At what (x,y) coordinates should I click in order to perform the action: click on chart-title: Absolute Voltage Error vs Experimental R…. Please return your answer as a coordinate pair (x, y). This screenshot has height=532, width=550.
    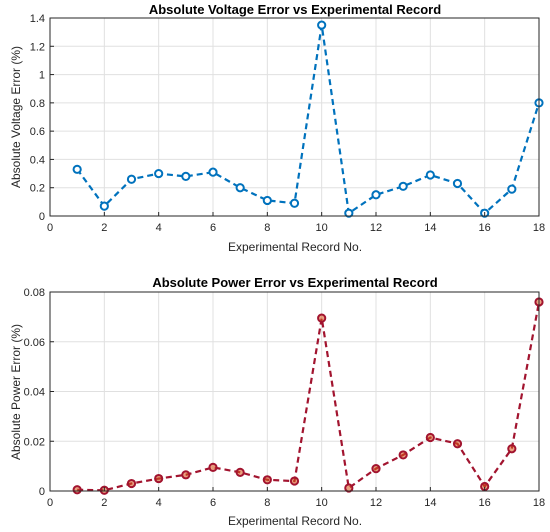
    Looking at the image, I should click on (295, 9).